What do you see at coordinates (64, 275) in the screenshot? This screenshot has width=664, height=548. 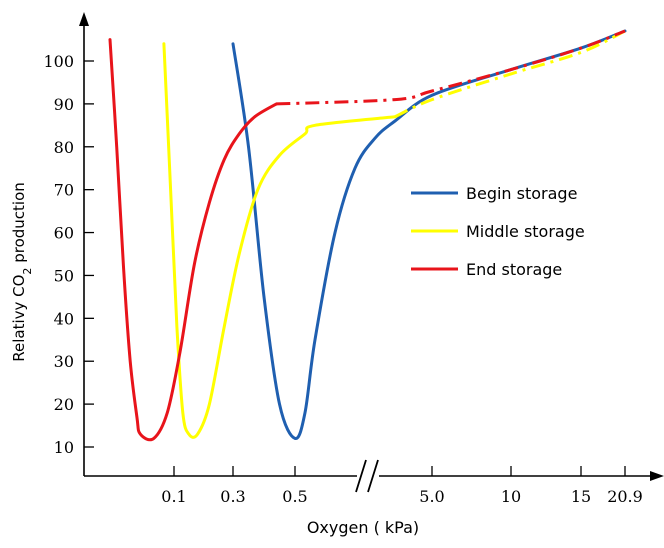 I see `y-tick-label: 50` at bounding box center [64, 275].